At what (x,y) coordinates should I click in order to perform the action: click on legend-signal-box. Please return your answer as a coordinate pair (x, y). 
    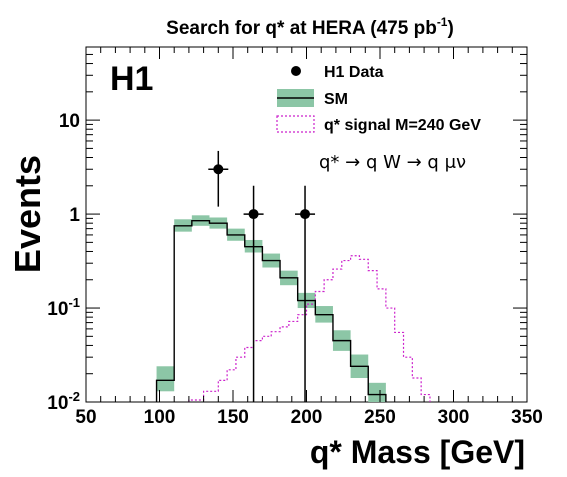
    Looking at the image, I should click on (295, 124).